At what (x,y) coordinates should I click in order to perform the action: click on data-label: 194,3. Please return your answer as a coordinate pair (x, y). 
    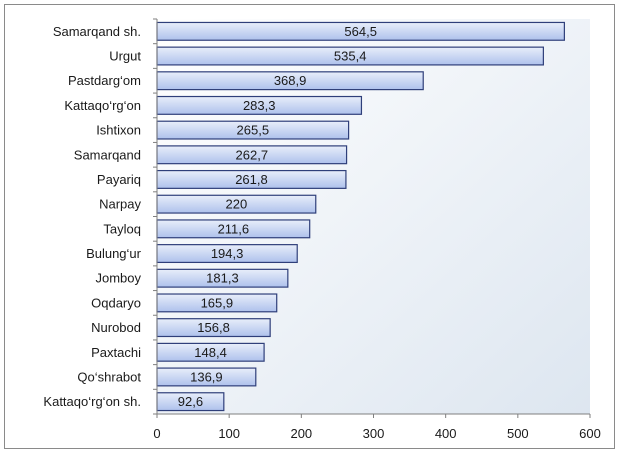
    Looking at the image, I should click on (227, 253).